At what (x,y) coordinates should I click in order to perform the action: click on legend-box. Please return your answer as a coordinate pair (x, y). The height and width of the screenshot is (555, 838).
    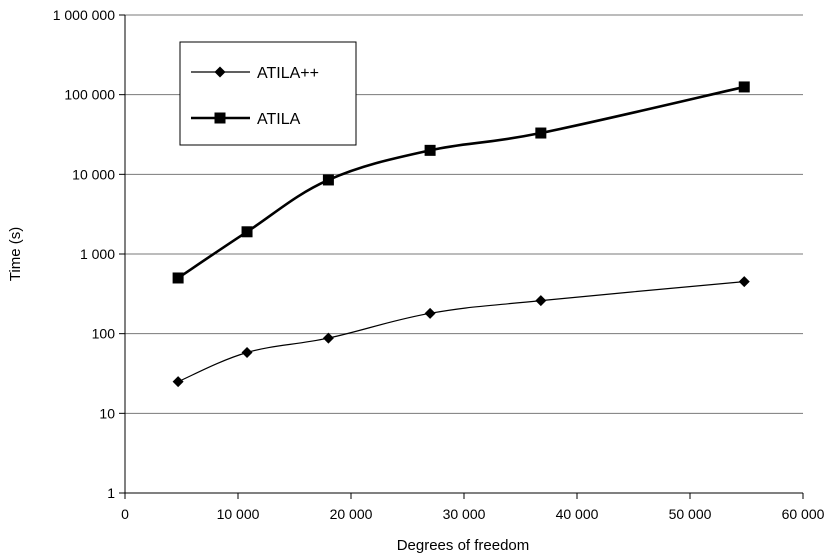
    Looking at the image, I should click on (268, 93).